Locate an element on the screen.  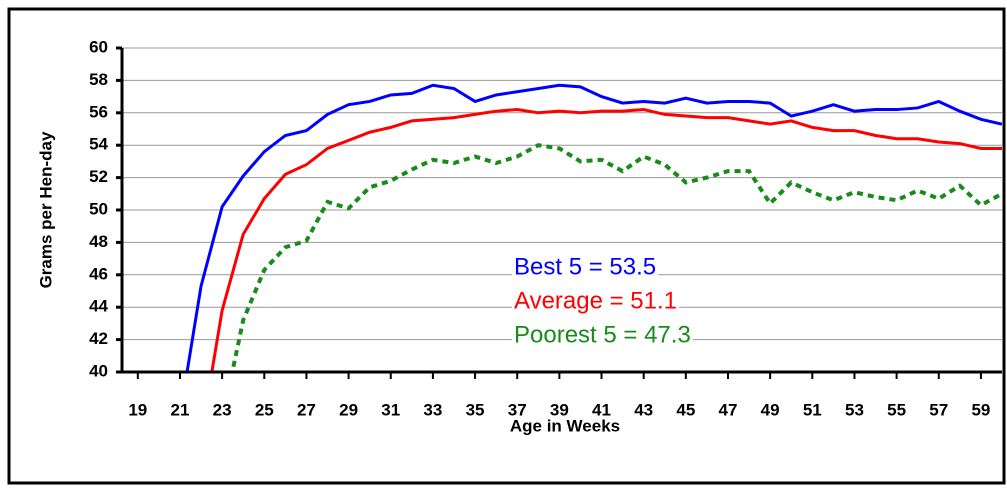
y-tick-label: 54 is located at coordinates (98, 144).